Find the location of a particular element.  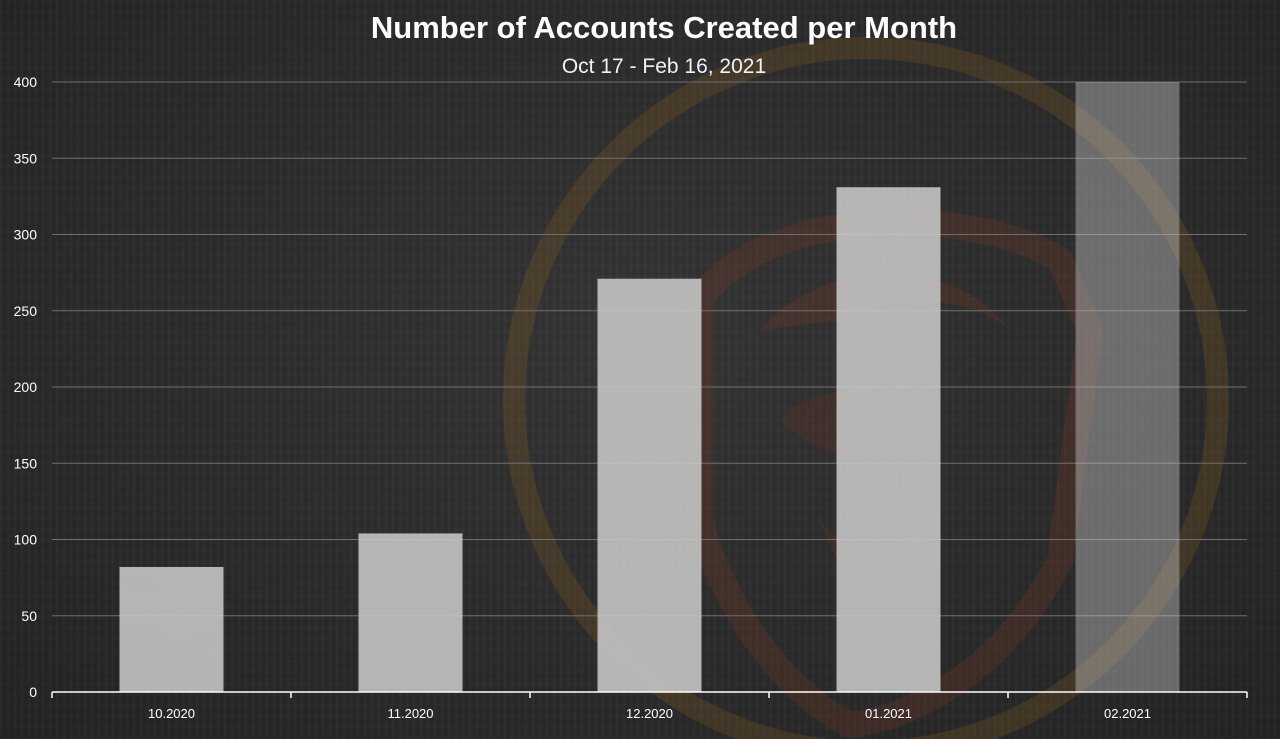

x-tick-label: 12.2020 is located at coordinates (649, 713).